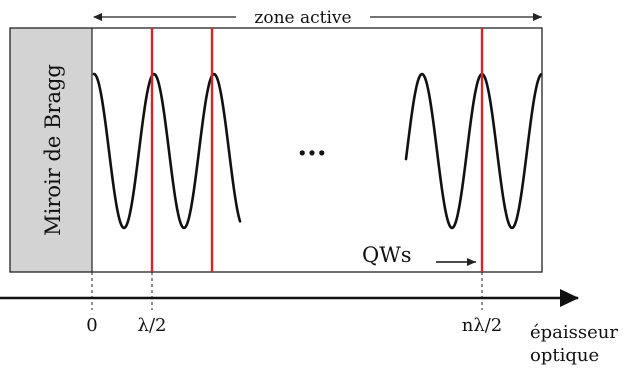  What do you see at coordinates (482, 325) in the screenshot?
I see `tick-label-n-half-lambda: nλ/2` at bounding box center [482, 325].